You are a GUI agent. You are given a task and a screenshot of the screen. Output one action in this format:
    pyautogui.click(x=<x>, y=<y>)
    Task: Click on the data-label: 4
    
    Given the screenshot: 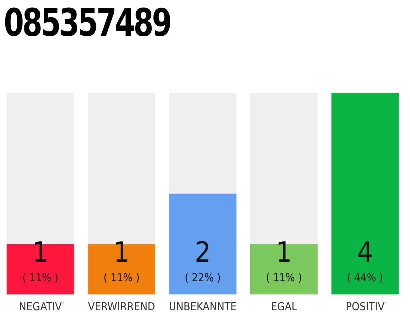 What is the action you would take?
    pyautogui.click(x=365, y=253)
    